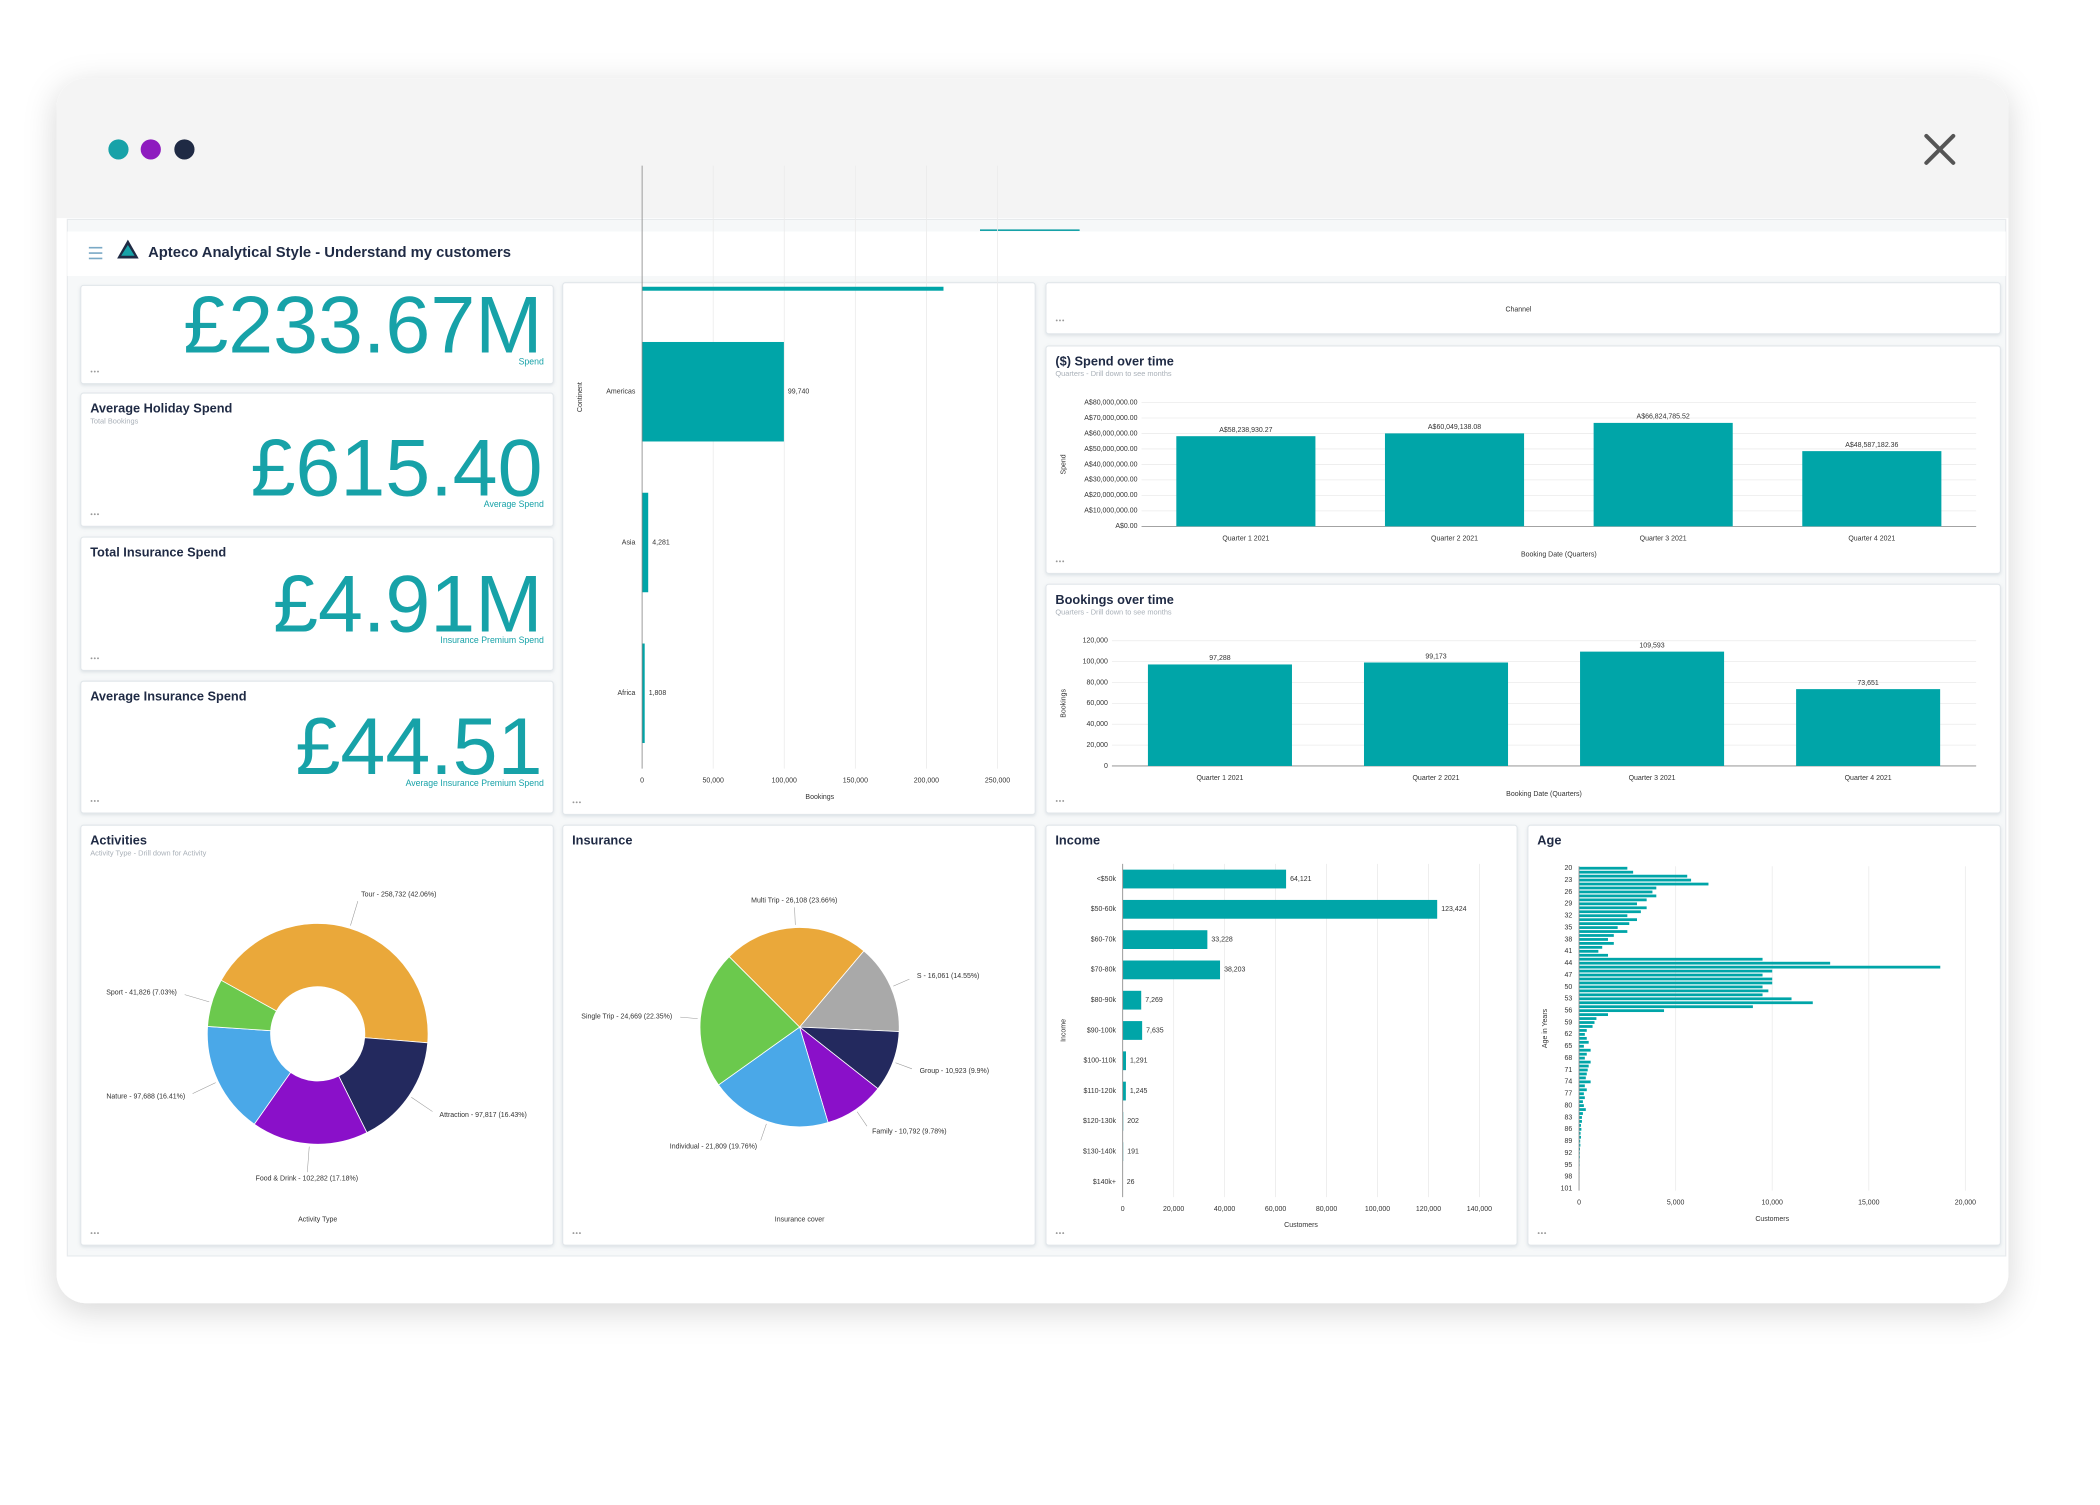  What do you see at coordinates (1569, 868) in the screenshot?
I see `y-tick-label: 20` at bounding box center [1569, 868].